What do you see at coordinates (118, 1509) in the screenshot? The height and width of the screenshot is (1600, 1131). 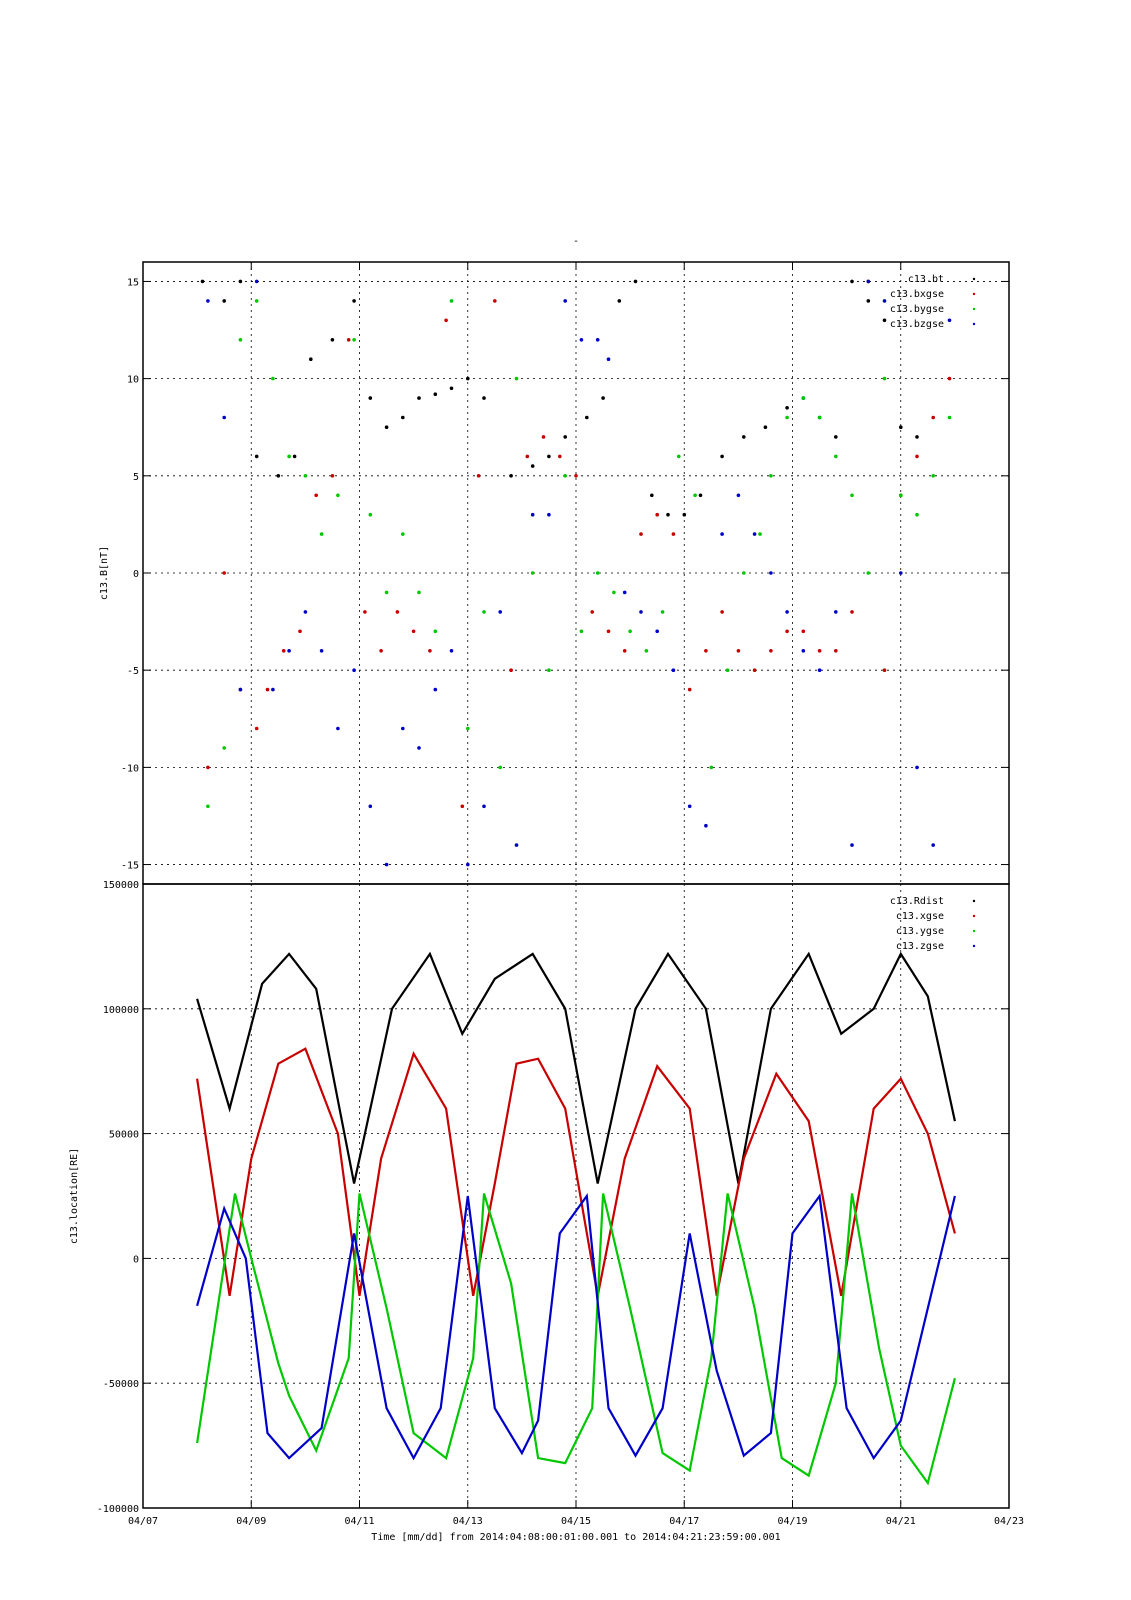 I see `y-tick-label: -100000` at bounding box center [118, 1509].